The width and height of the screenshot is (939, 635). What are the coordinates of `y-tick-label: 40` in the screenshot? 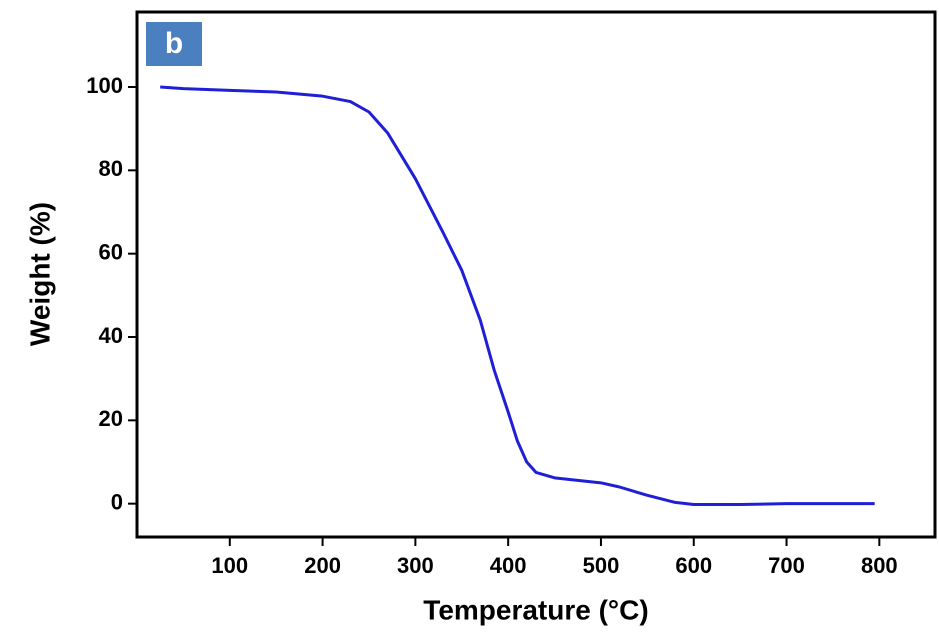 It's located at (111, 335).